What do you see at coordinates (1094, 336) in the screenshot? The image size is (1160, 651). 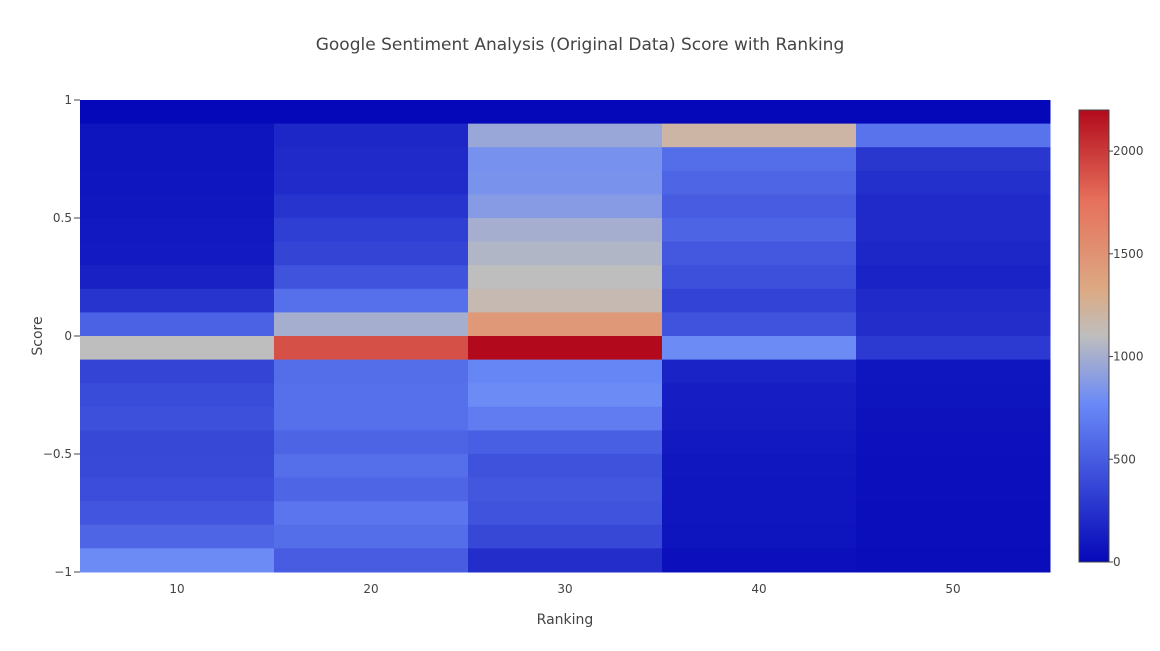 I see `colorbar-gradient` at bounding box center [1094, 336].